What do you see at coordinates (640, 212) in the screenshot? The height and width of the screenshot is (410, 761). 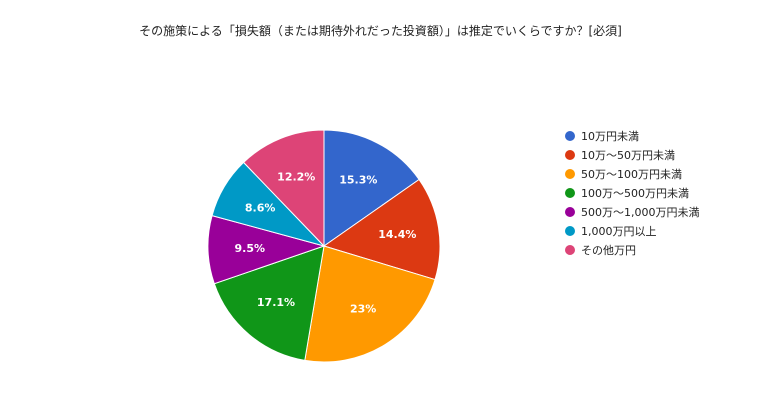 I see `legend-label-5: 500万〜1,000万円未満` at bounding box center [640, 212].